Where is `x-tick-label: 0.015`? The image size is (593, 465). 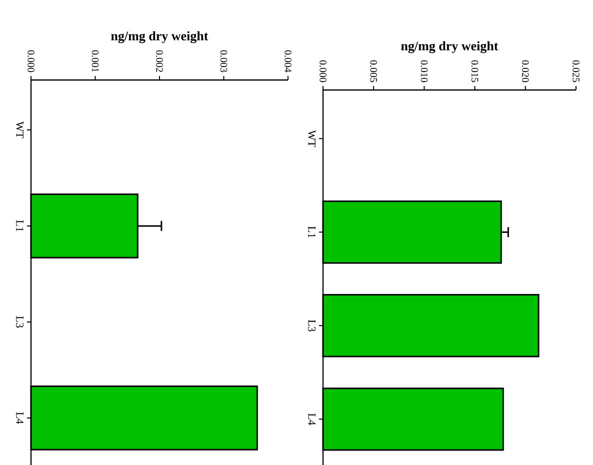
x-tick-label: 0.015 is located at coordinates (474, 71).